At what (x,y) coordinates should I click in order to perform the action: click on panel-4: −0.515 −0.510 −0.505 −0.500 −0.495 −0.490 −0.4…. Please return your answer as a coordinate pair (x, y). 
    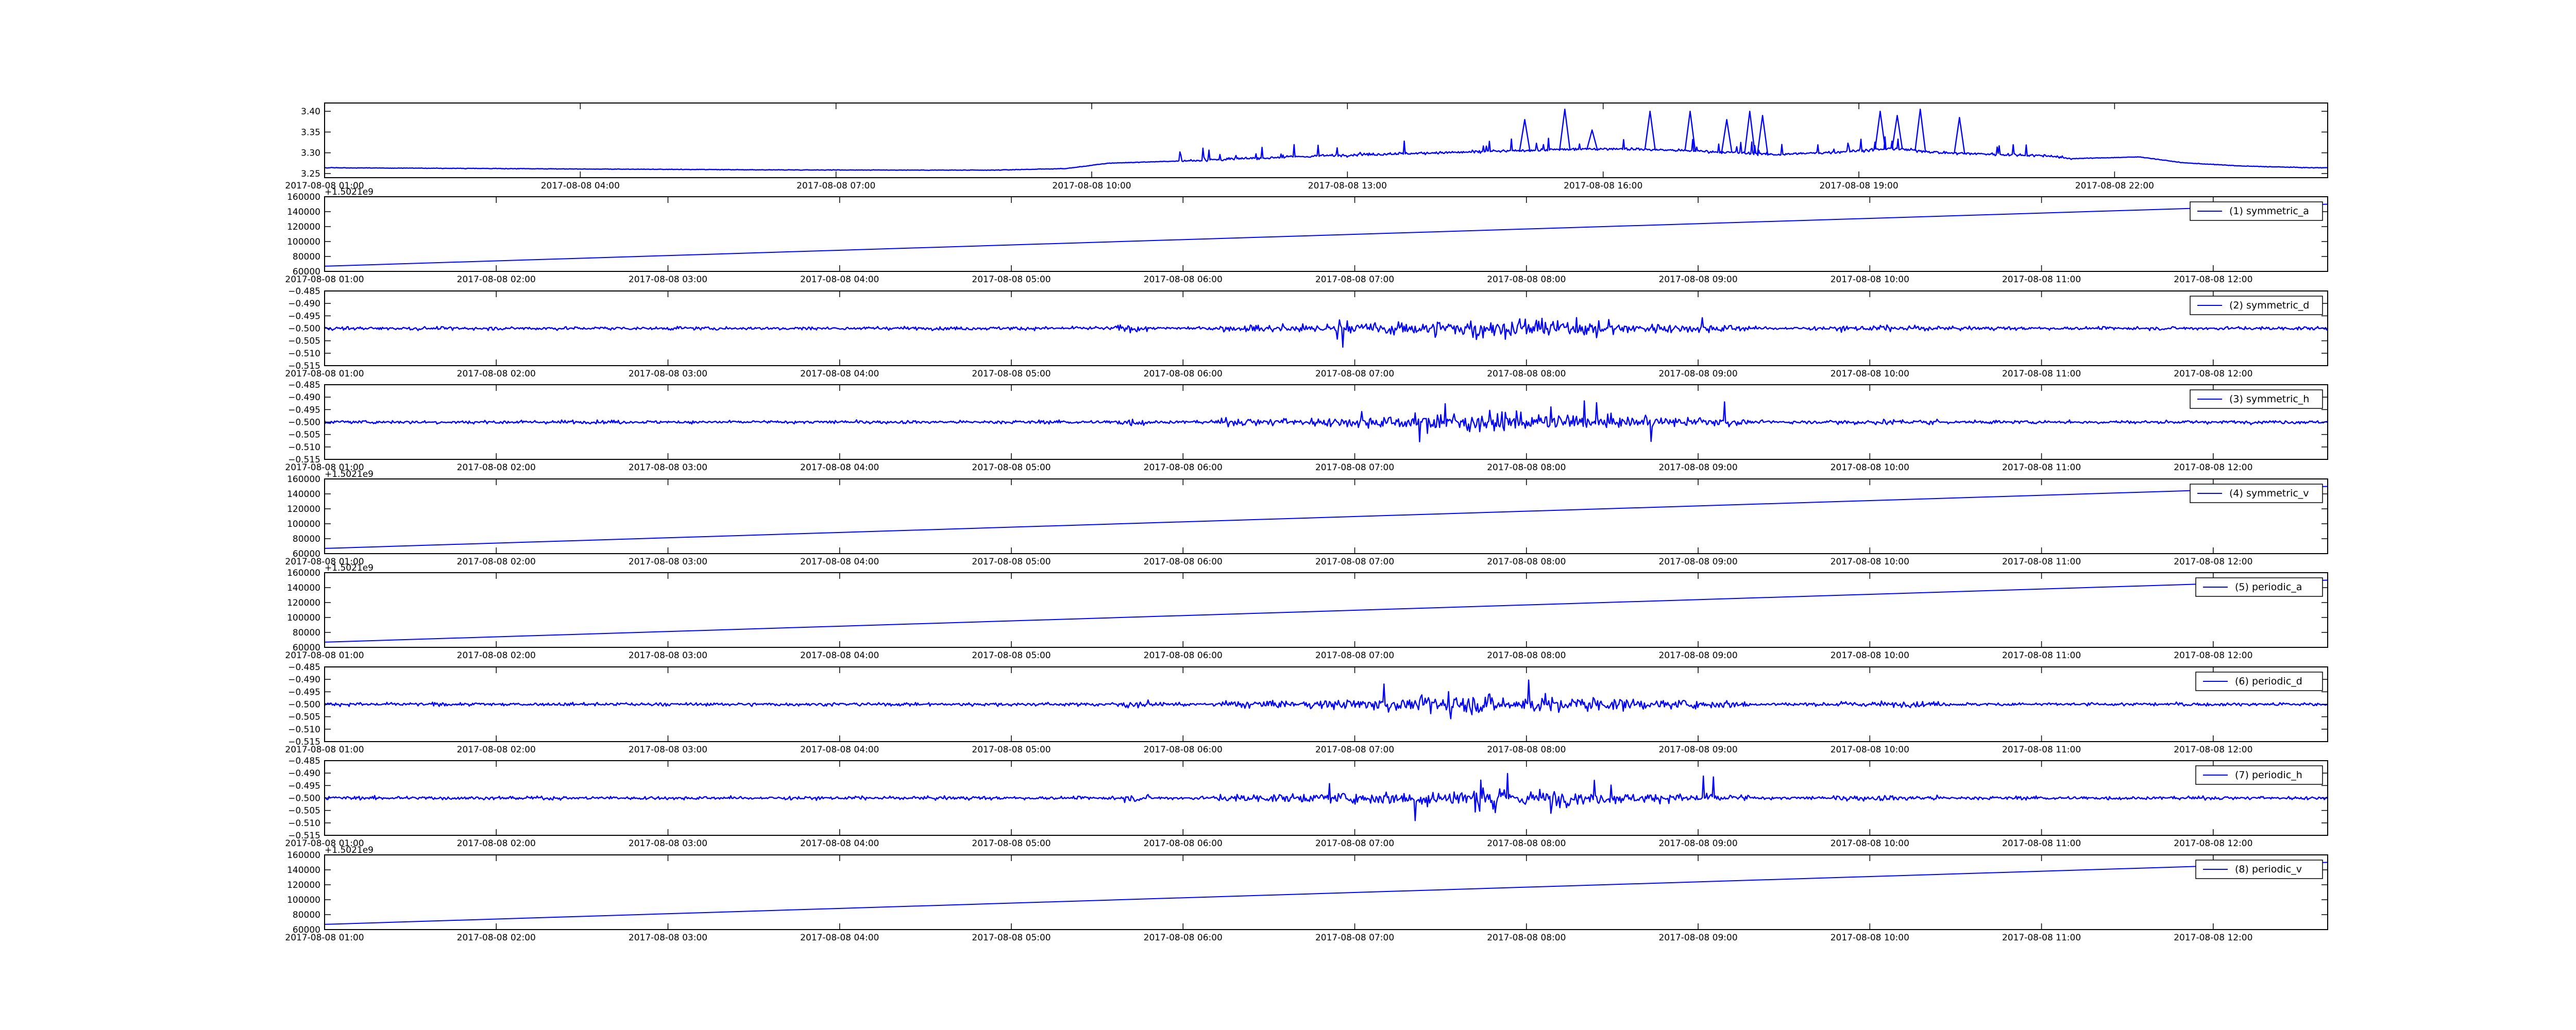
    Looking at the image, I should click on (1306, 427).